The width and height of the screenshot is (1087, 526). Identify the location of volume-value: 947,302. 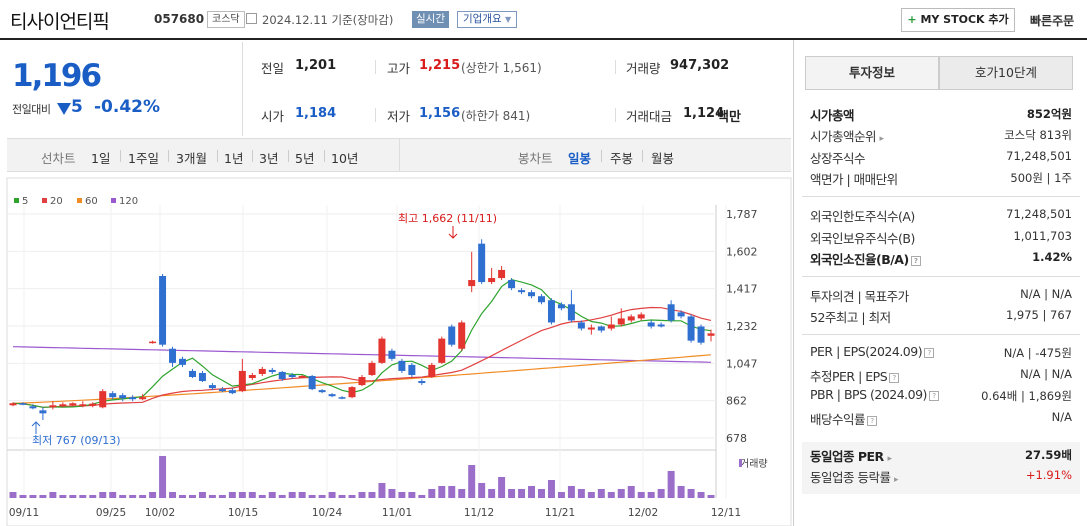
(700, 65).